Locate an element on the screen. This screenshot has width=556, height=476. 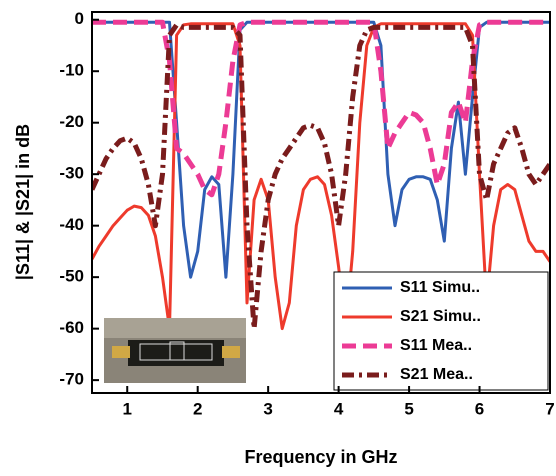
y-tick-label: -10 is located at coordinates (71, 70).